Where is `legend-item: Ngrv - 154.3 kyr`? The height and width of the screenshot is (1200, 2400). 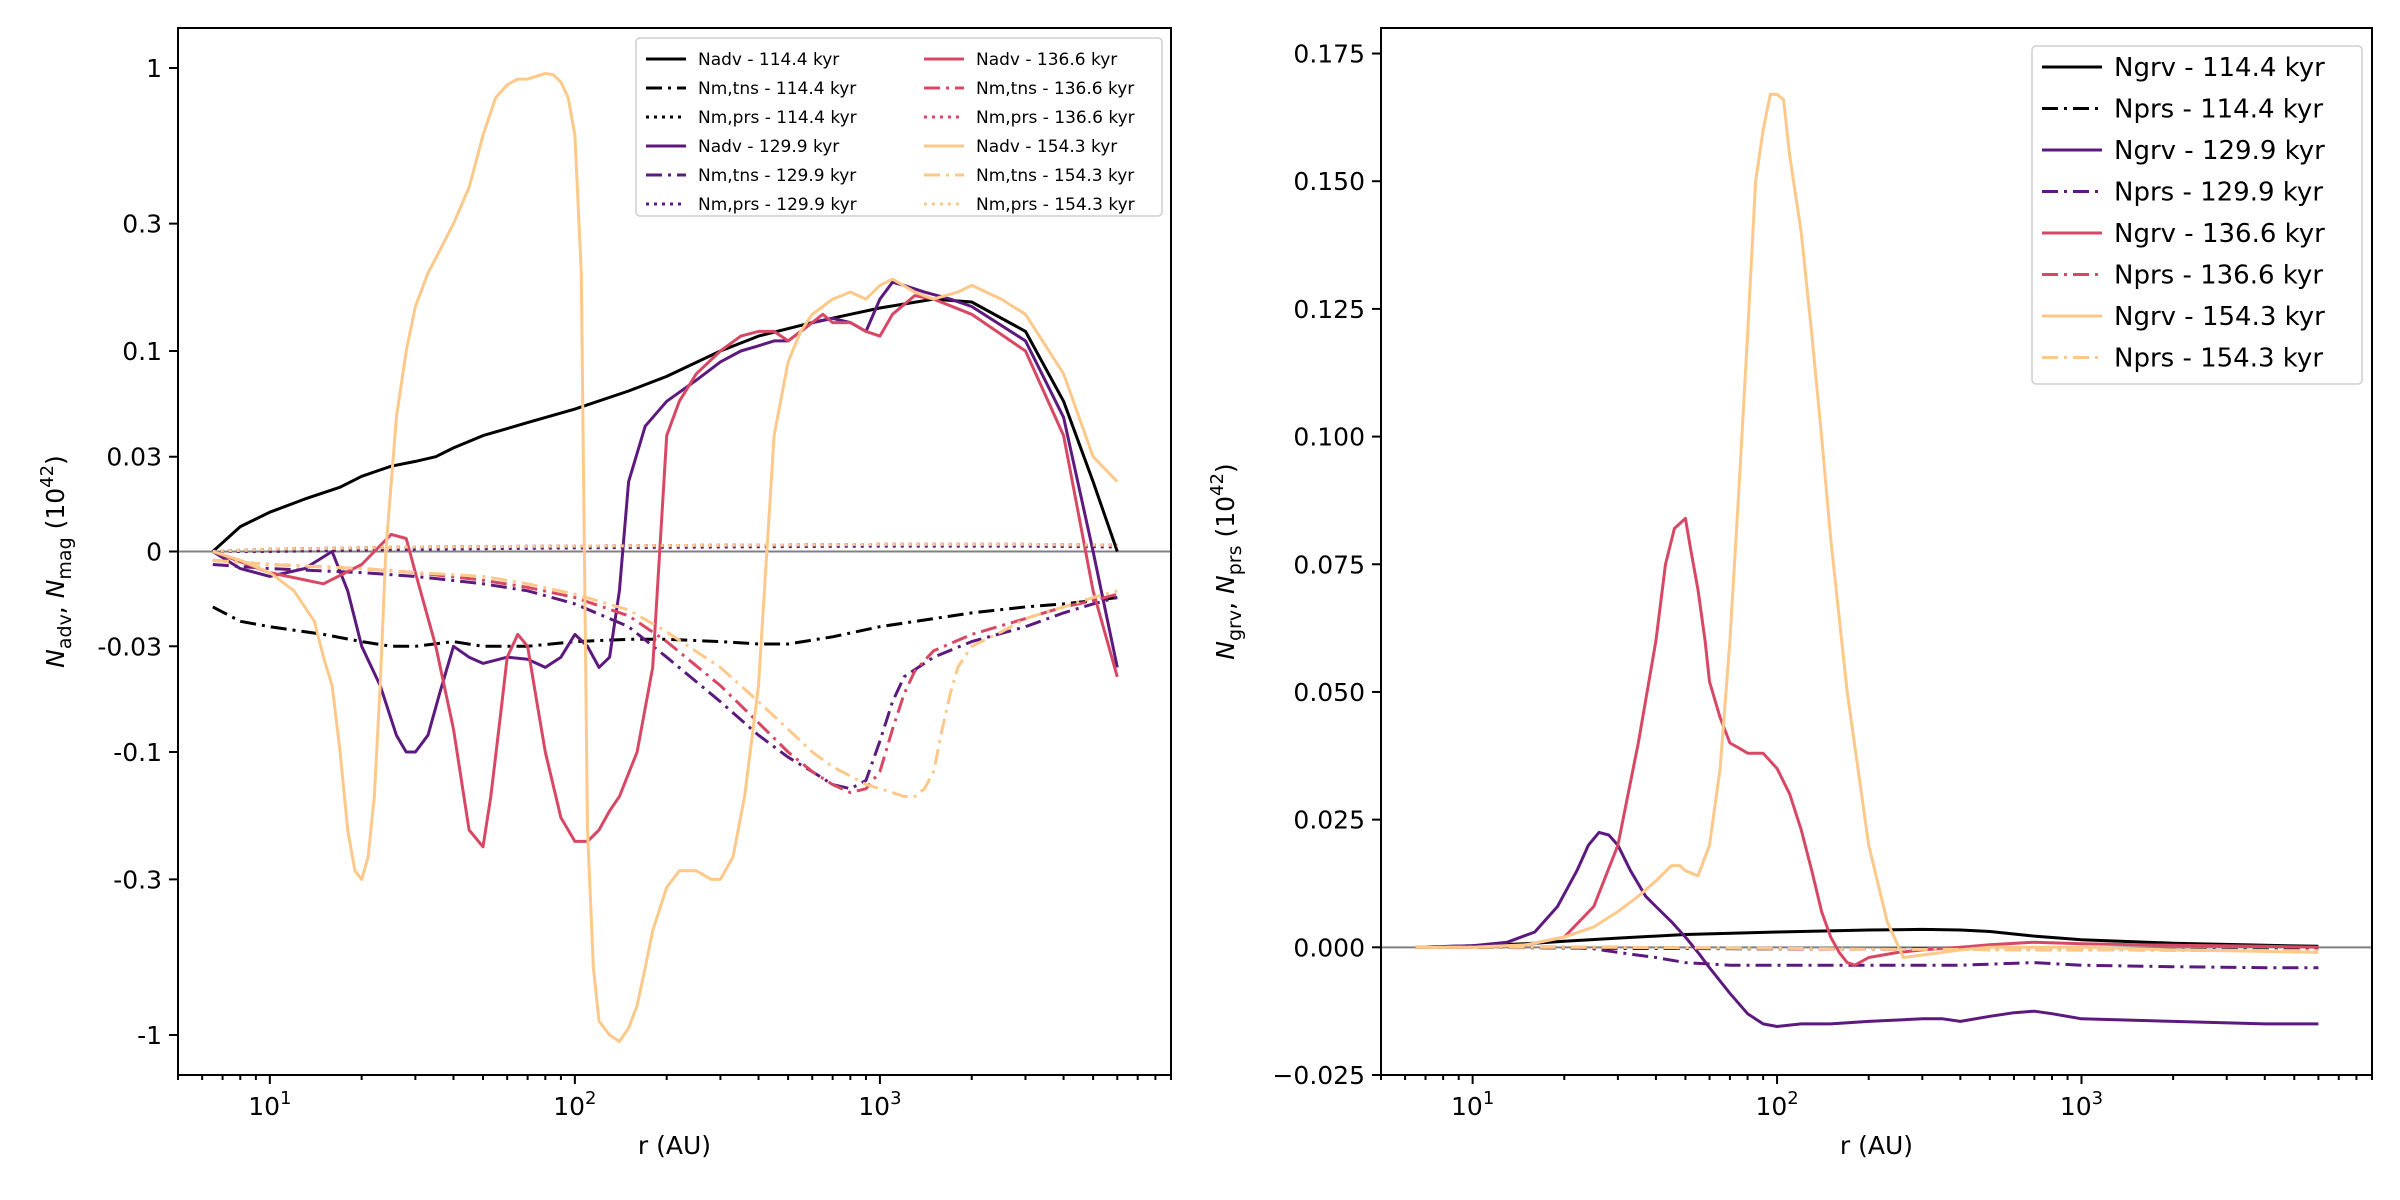
legend-item: Ngrv - 154.3 kyr is located at coordinates (2183, 317).